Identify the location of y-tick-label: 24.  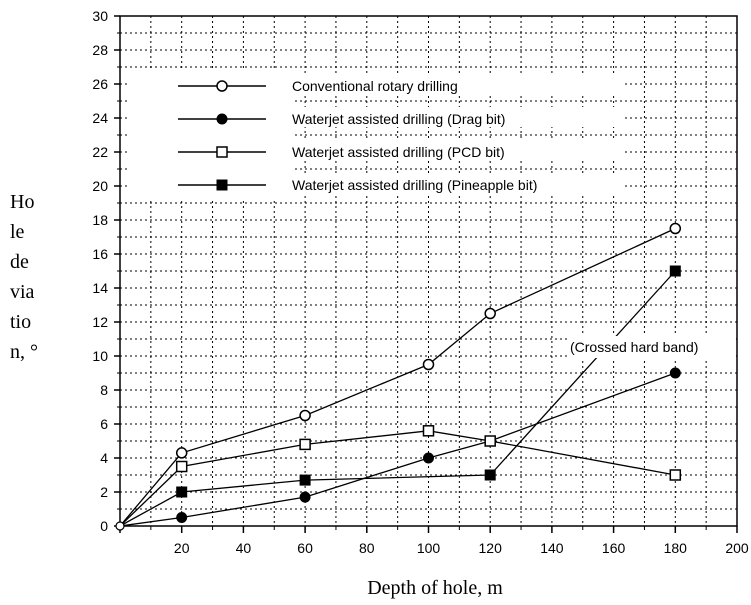
(100, 118).